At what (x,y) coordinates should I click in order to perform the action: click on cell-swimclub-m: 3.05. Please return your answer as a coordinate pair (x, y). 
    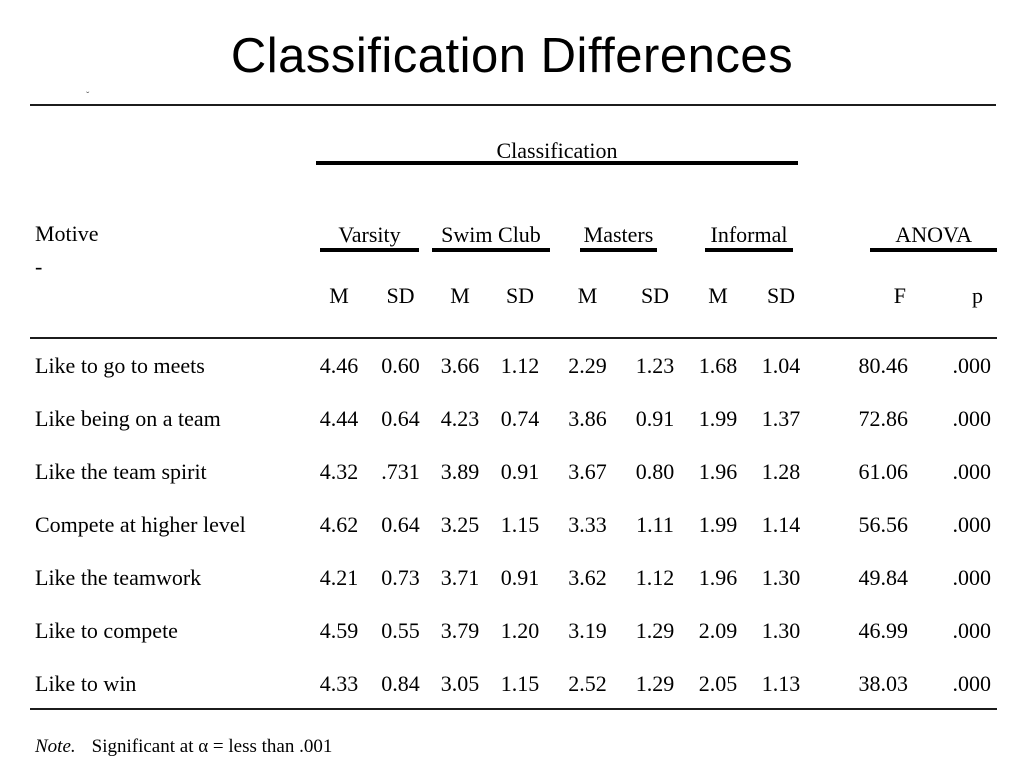
    Looking at the image, I should click on (460, 683).